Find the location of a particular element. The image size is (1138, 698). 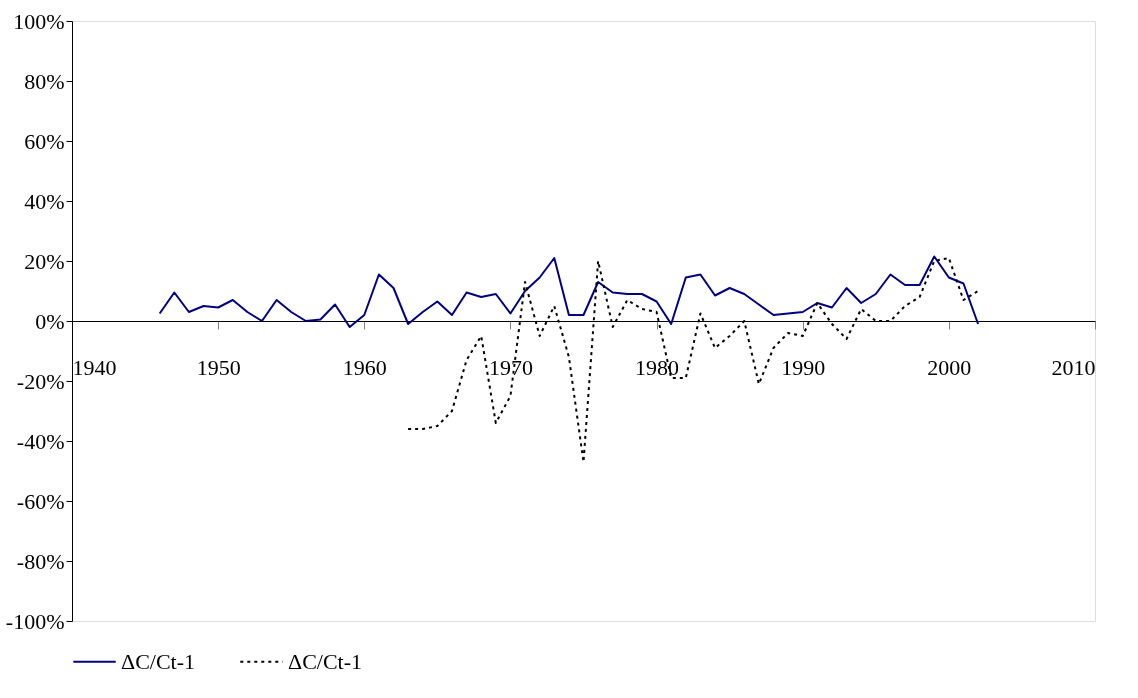

x-tick-label: 1960 is located at coordinates (364, 367).